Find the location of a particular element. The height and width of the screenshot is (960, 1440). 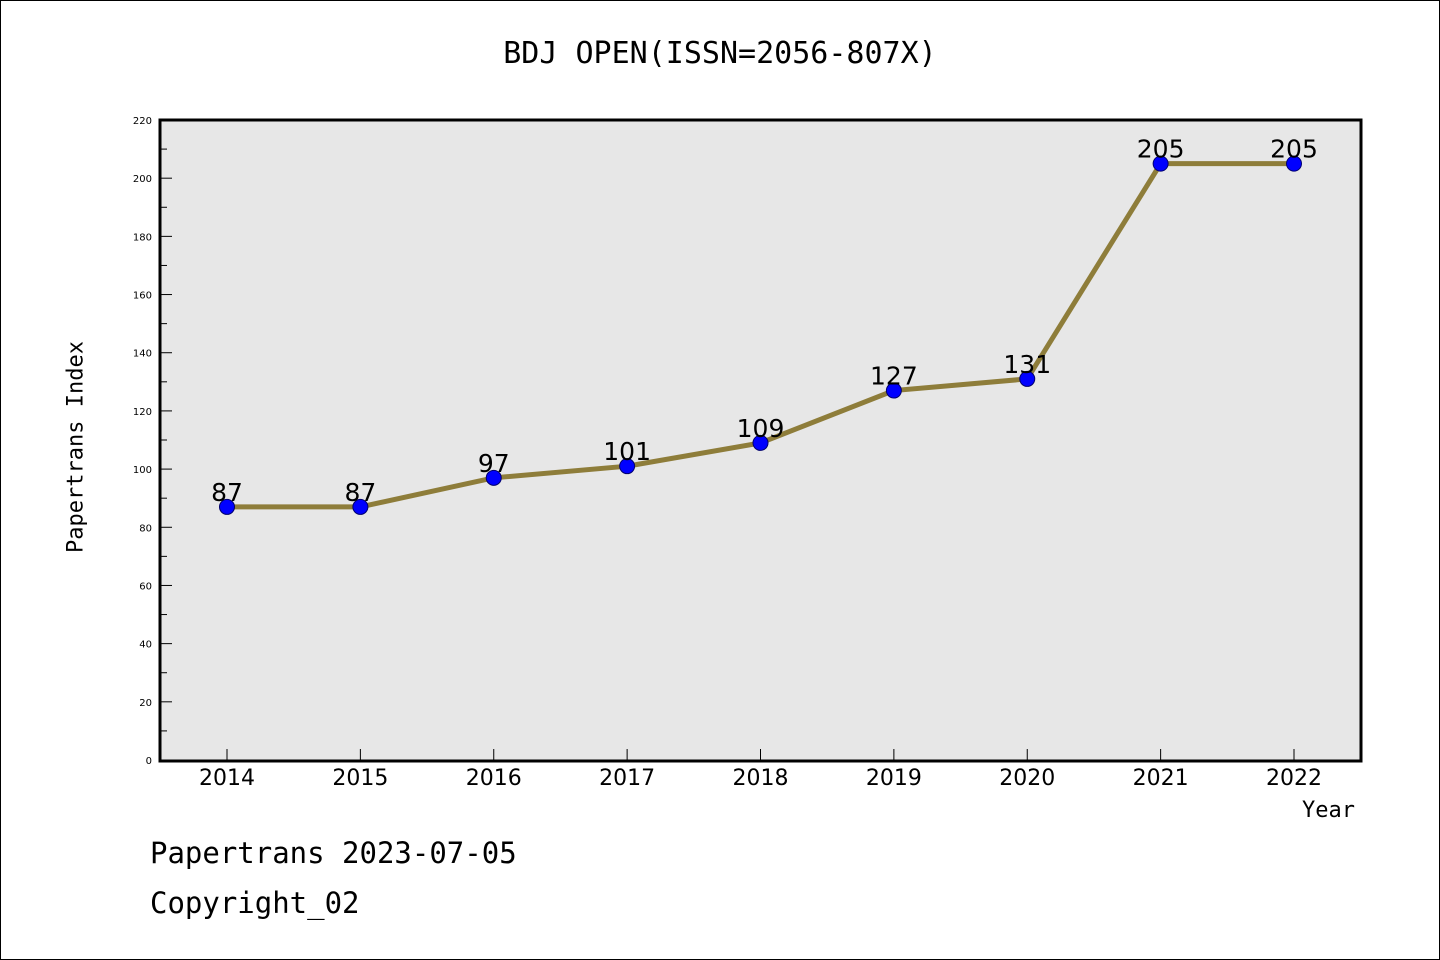

x-tick-label: 2014 is located at coordinates (227, 778).